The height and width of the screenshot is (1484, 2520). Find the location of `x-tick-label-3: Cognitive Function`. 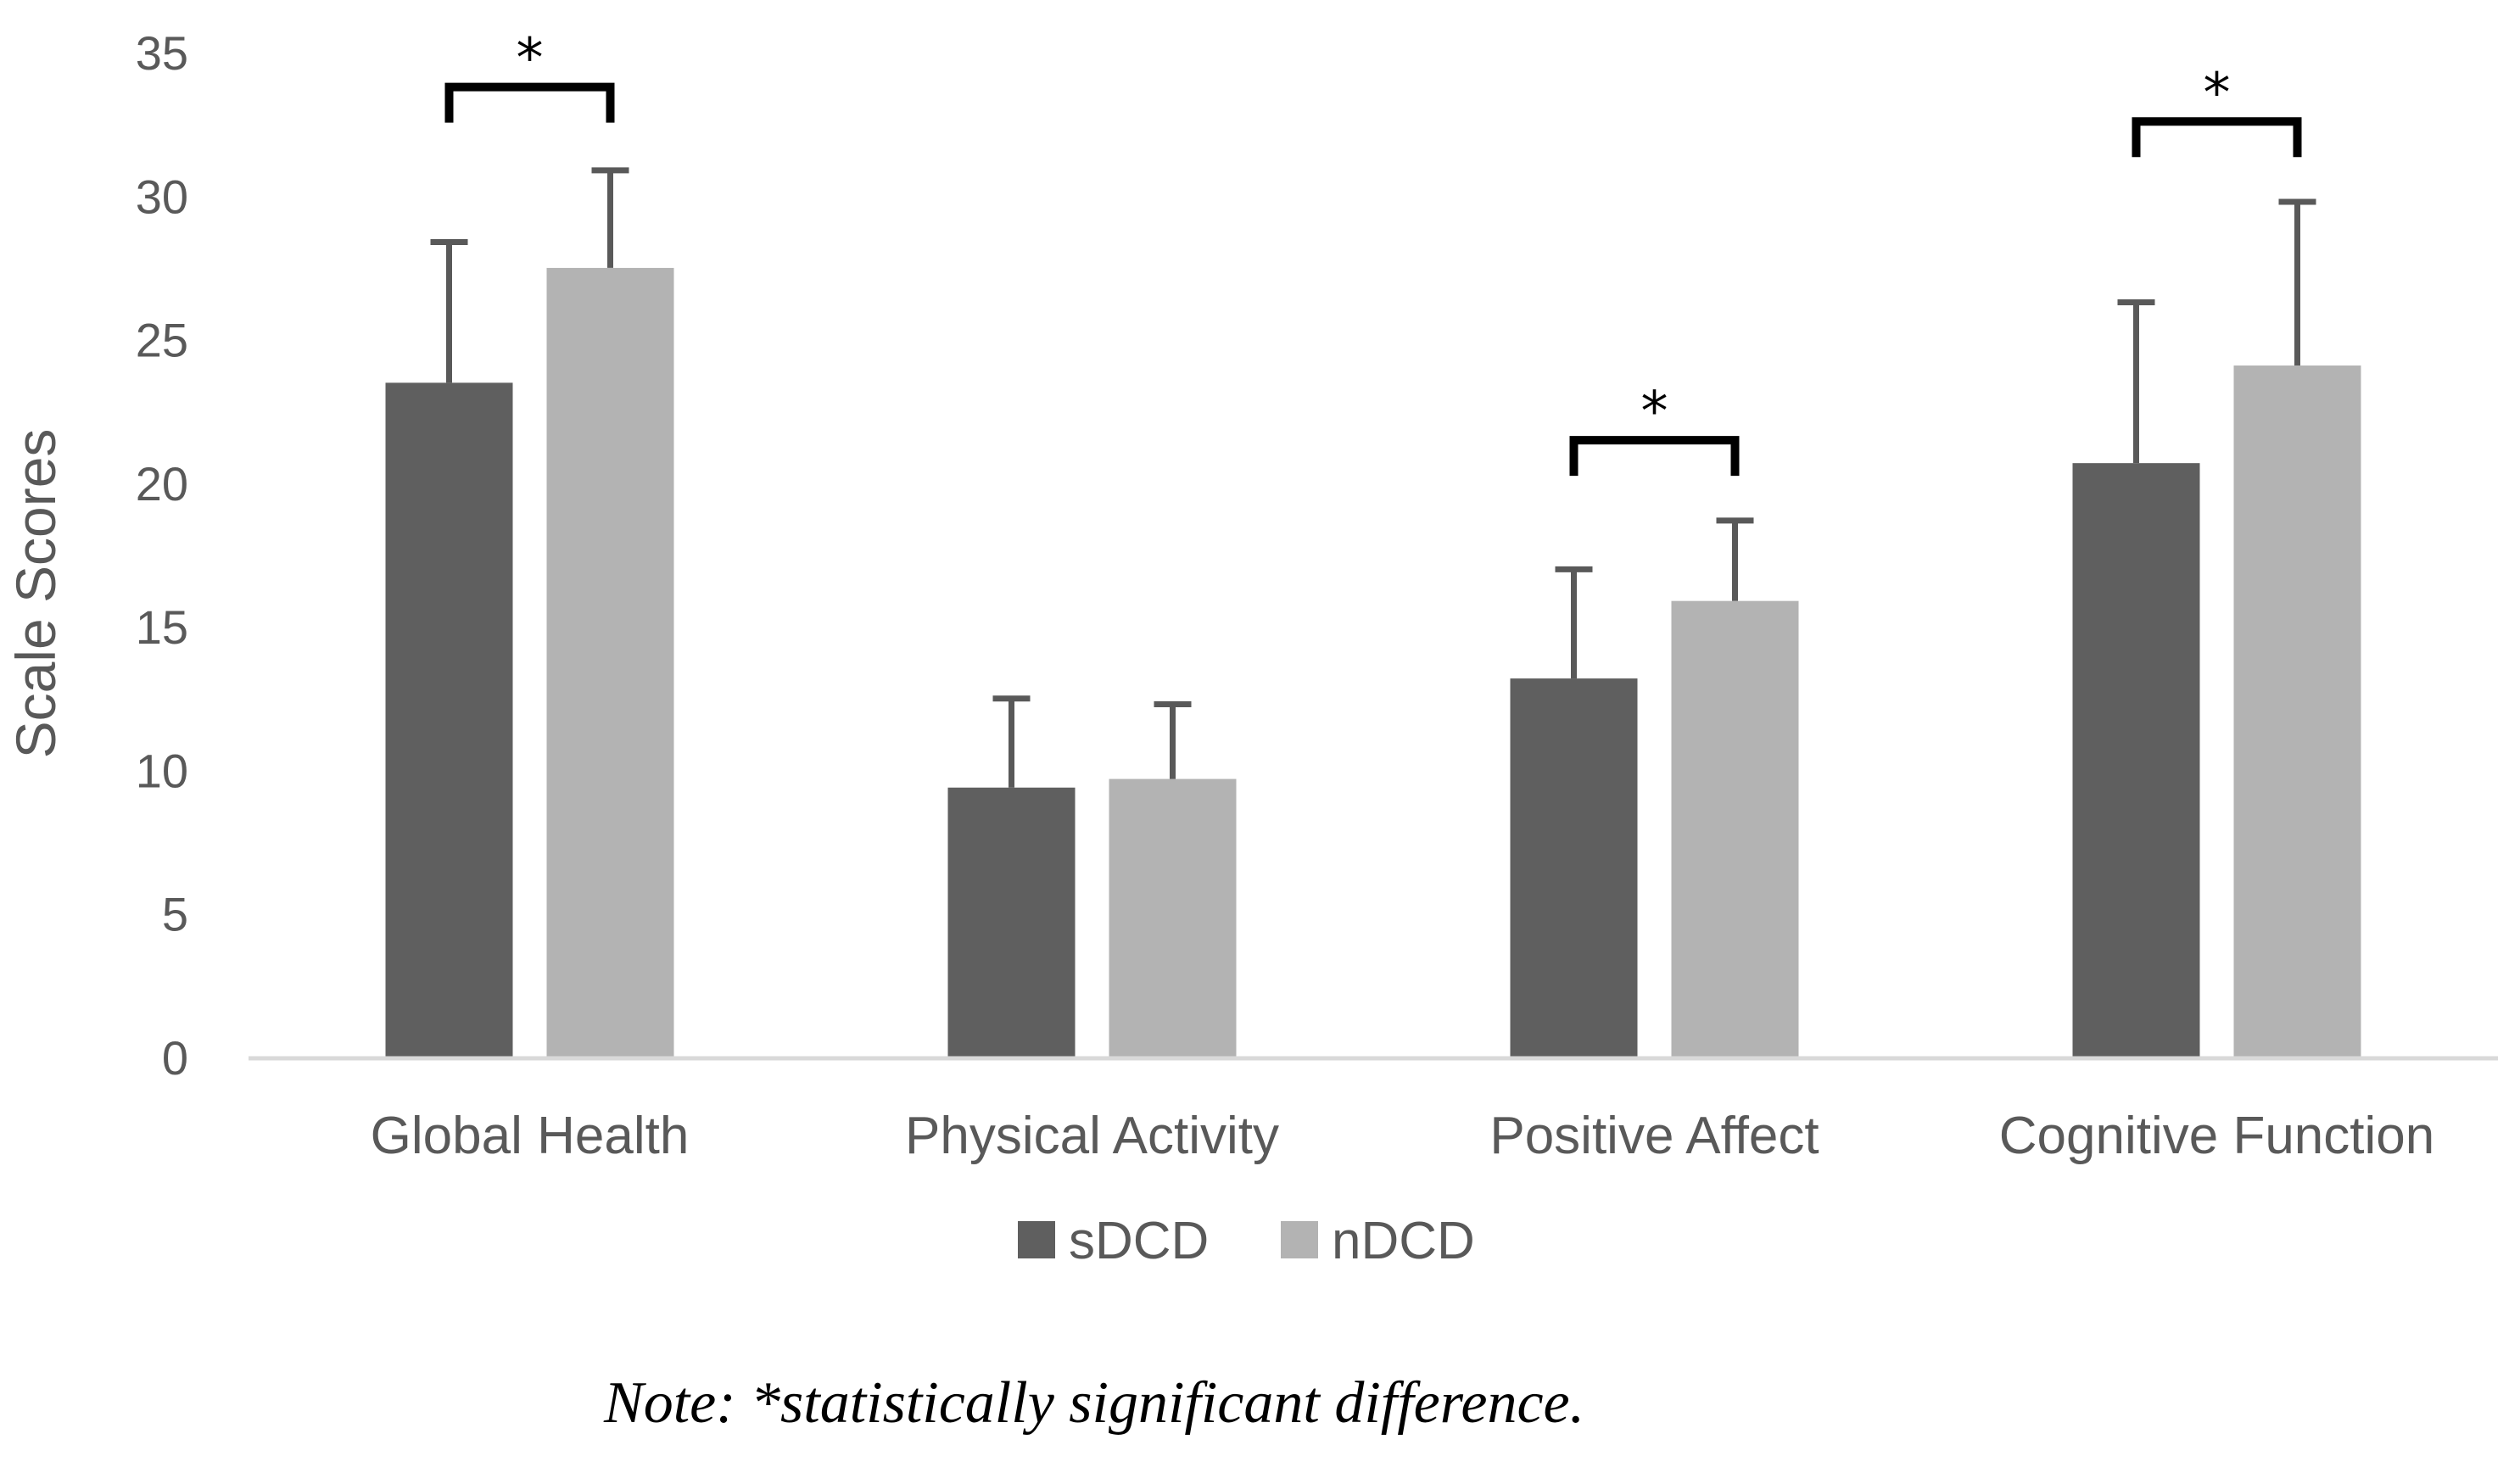

x-tick-label-3: Cognitive Function is located at coordinates (2217, 1136).